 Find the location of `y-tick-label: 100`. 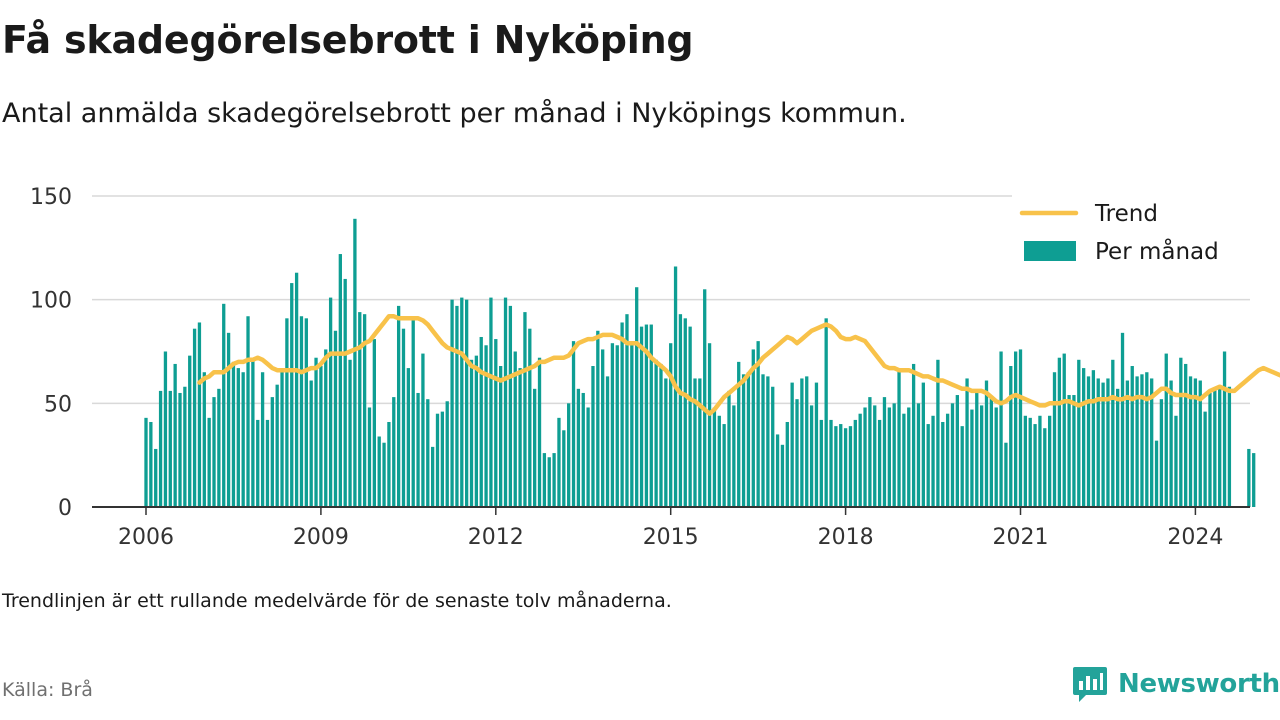

y-tick-label: 100 is located at coordinates (51, 301).